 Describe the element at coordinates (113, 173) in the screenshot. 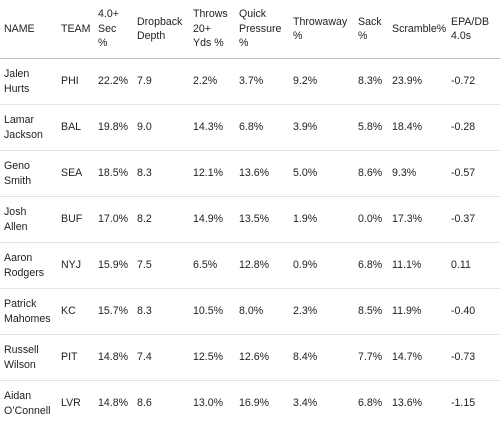

I see `cell-value: 18.5%` at that location.